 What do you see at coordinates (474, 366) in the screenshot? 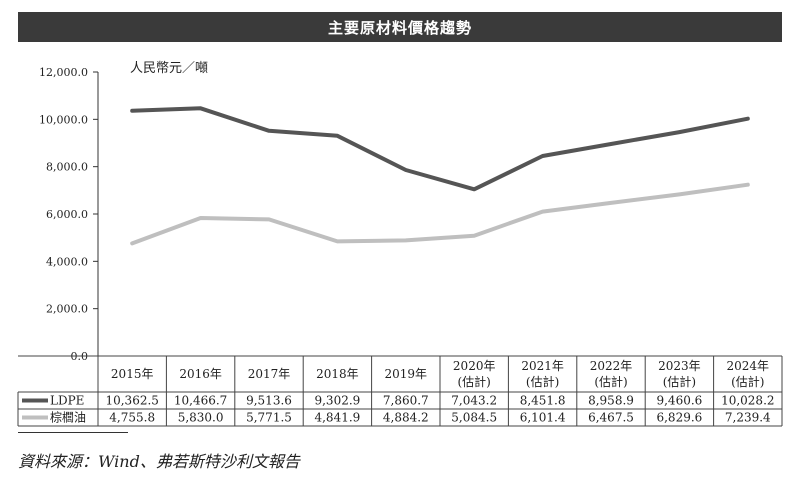
I see `x-category-label: 2020年` at bounding box center [474, 366].